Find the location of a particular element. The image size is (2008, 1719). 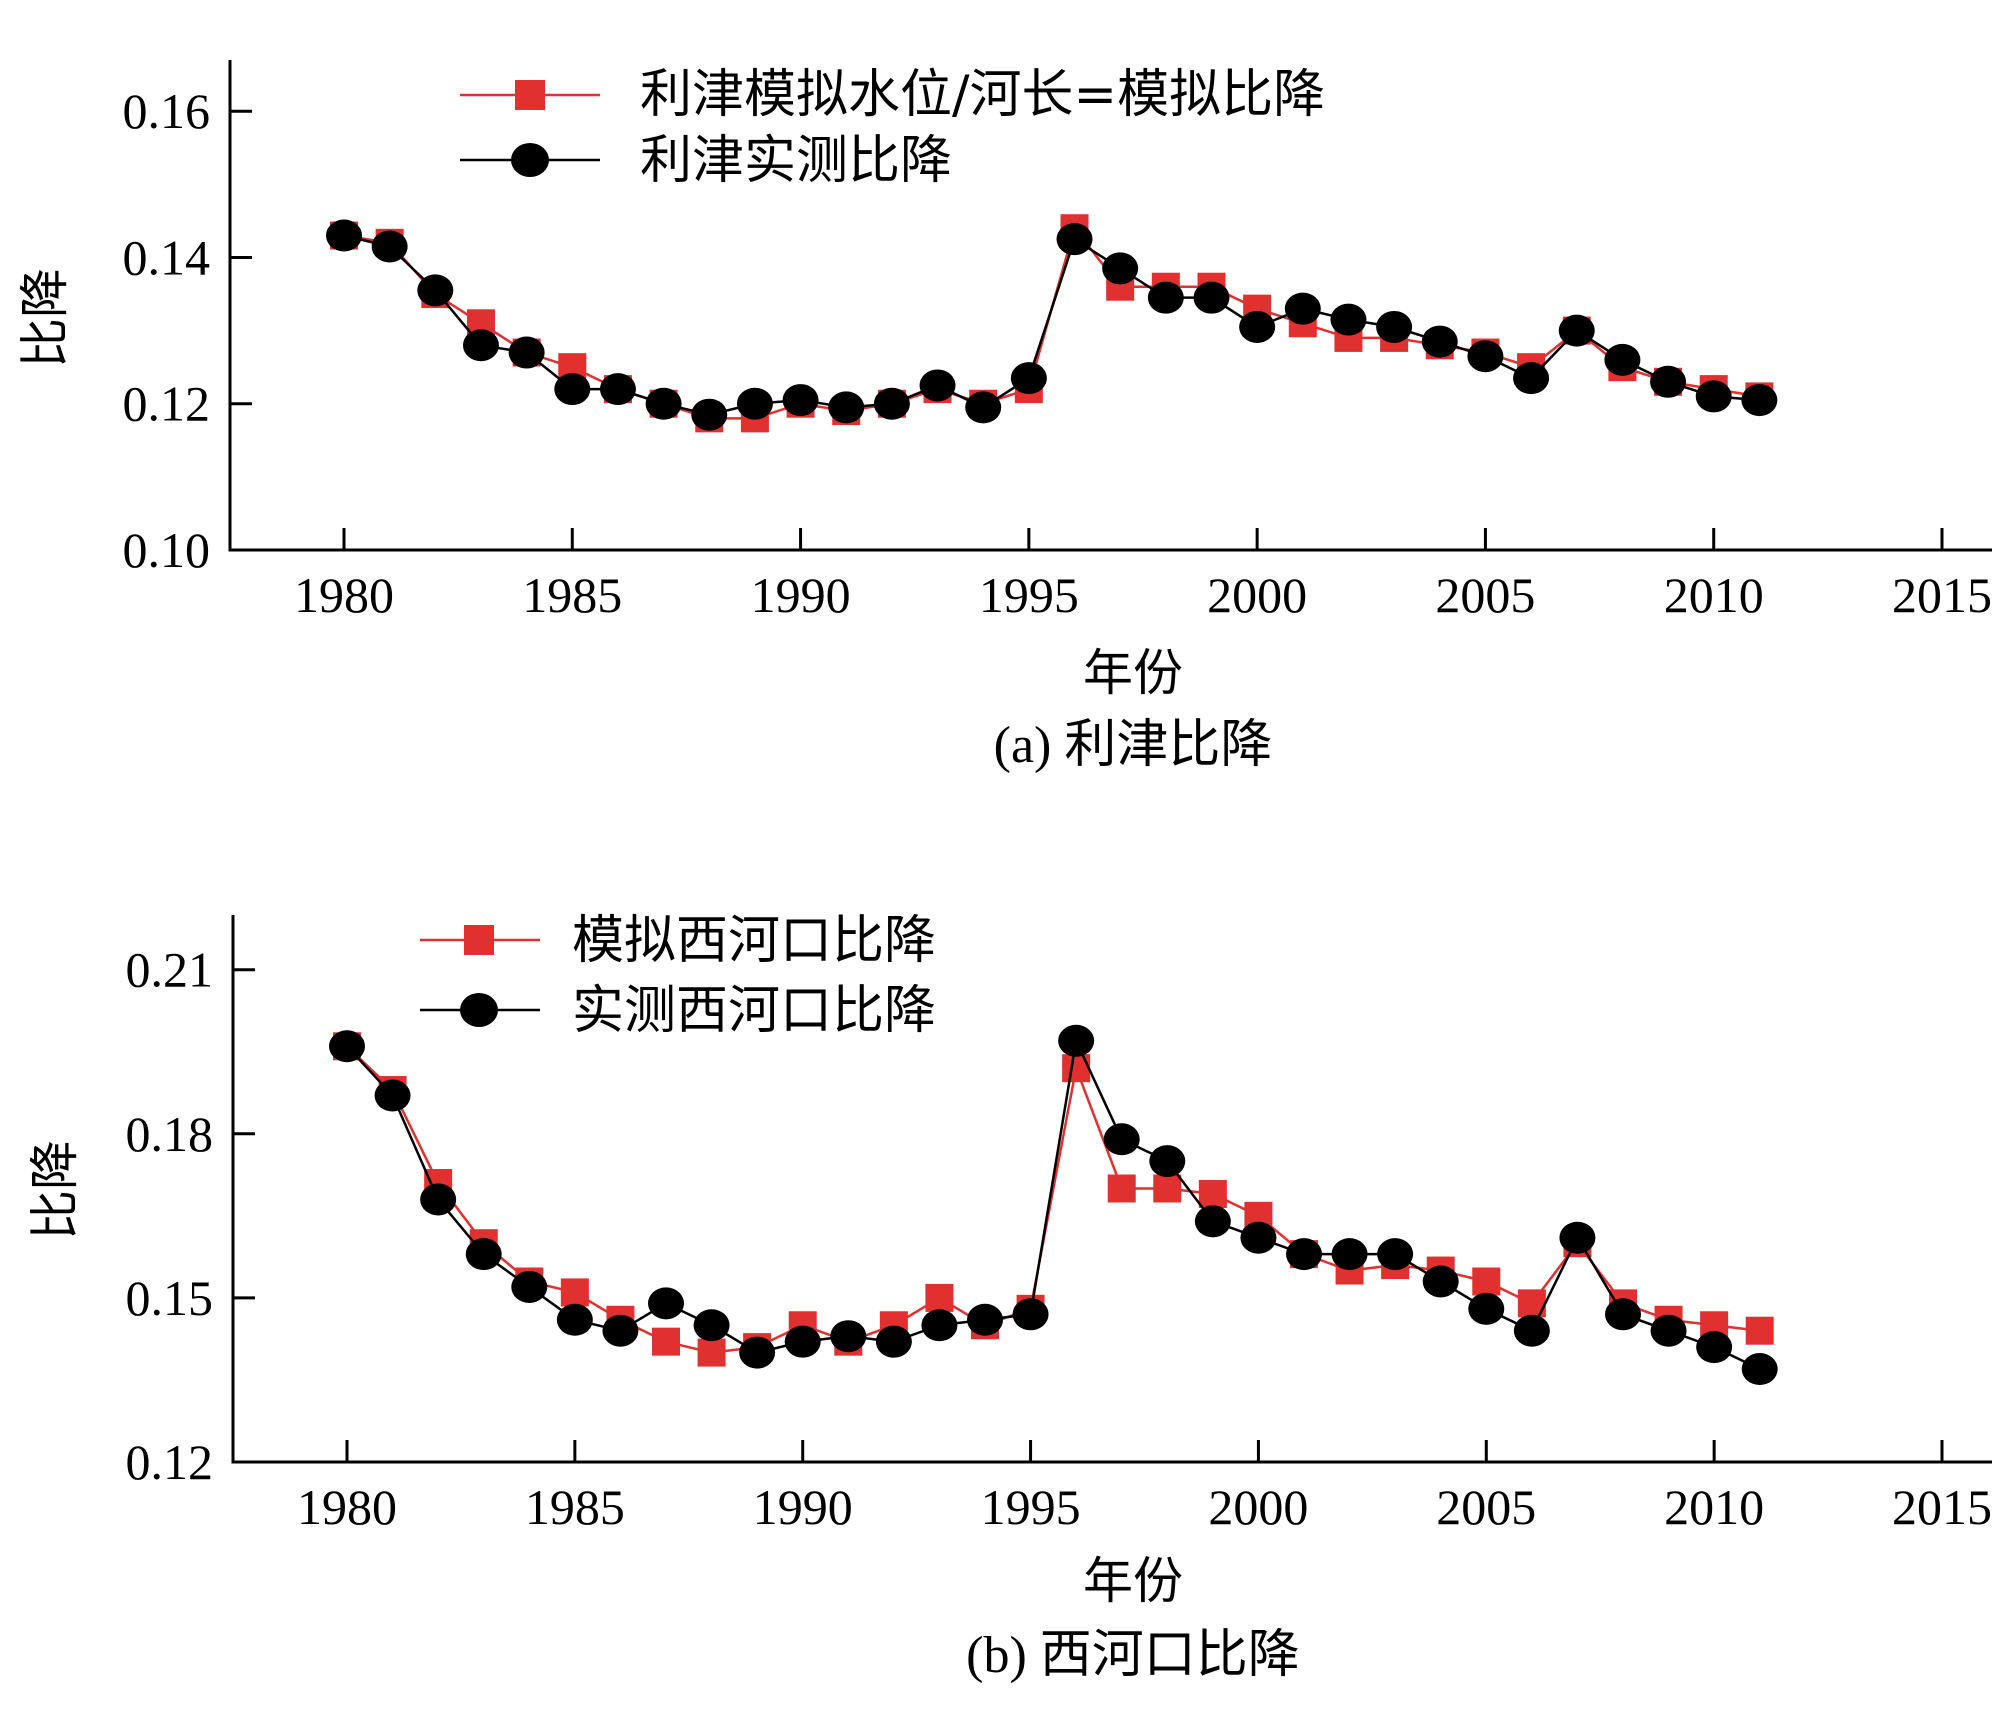

y-tick-label: 0.15 is located at coordinates (170, 1298).